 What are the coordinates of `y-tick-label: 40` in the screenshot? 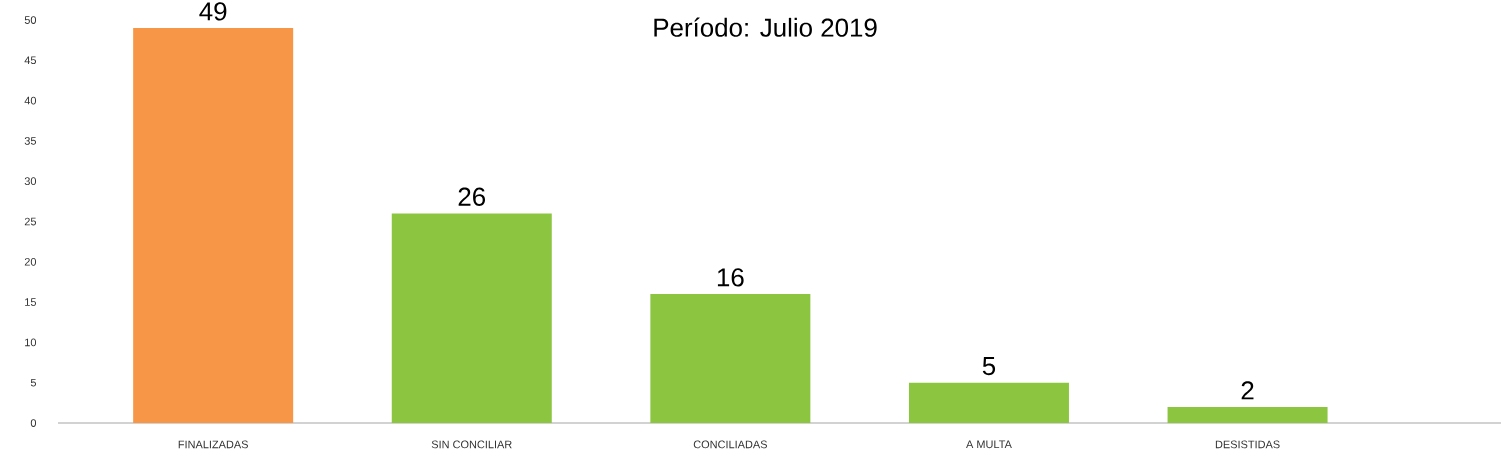 It's located at (30, 100).